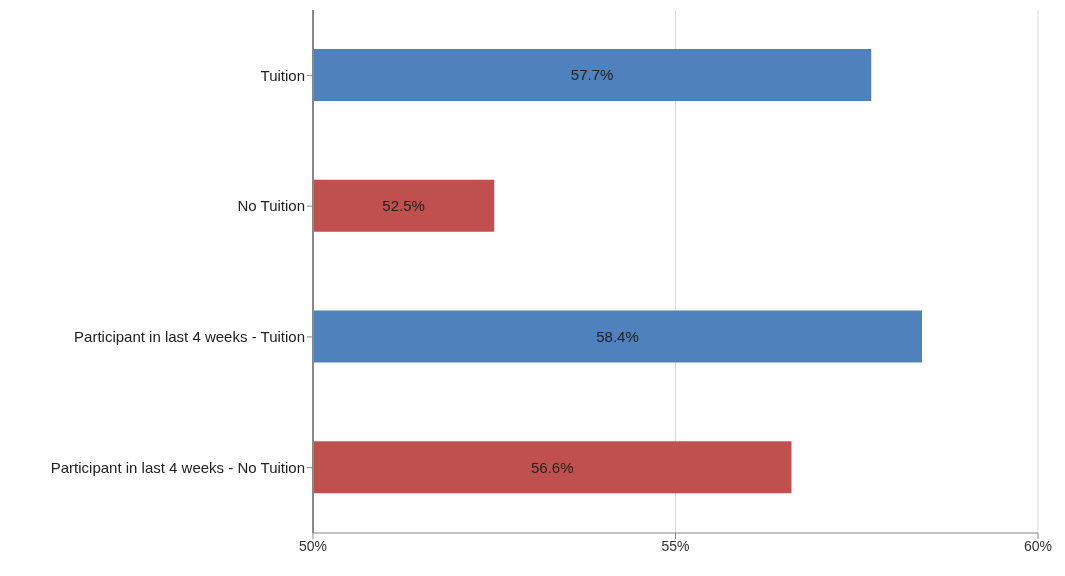 The width and height of the screenshot is (1065, 576). I want to click on data-label: 57.7%, so click(592, 75).